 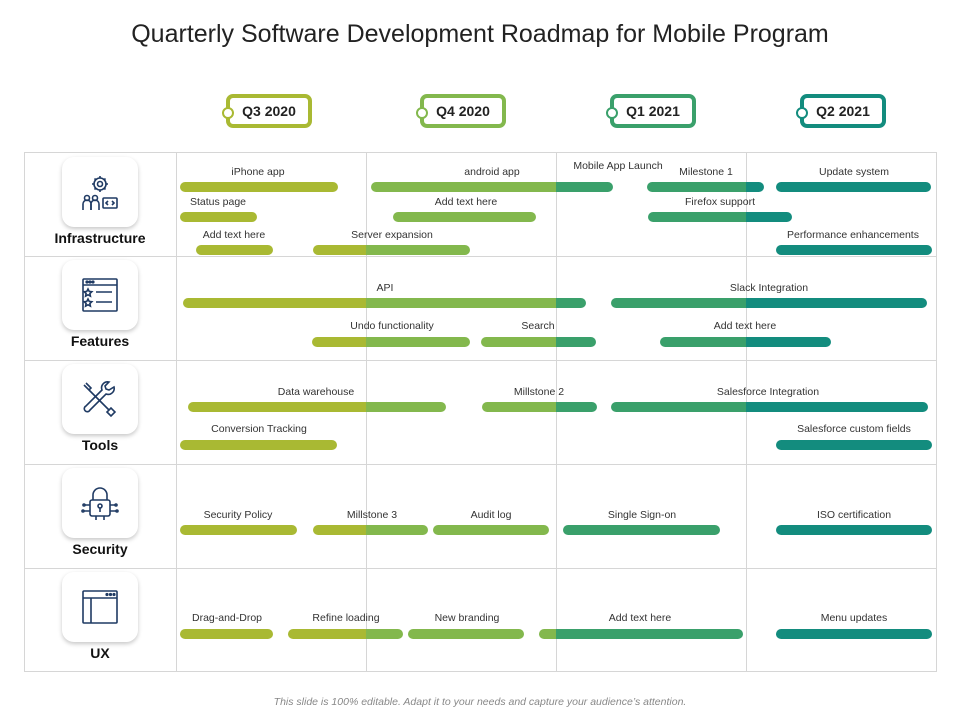 I want to click on quarter-q3-2020: Q3 2020, so click(x=267, y=111).